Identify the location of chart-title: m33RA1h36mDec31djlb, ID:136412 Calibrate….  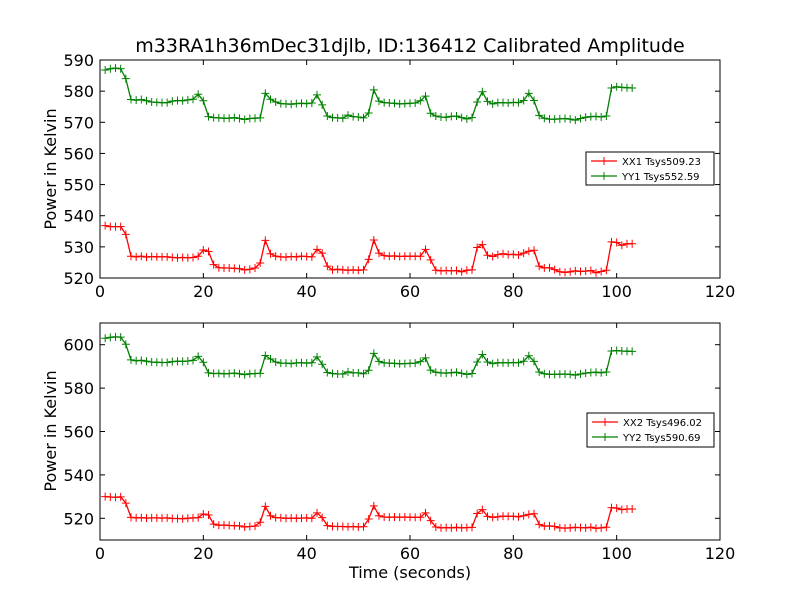
(409, 46).